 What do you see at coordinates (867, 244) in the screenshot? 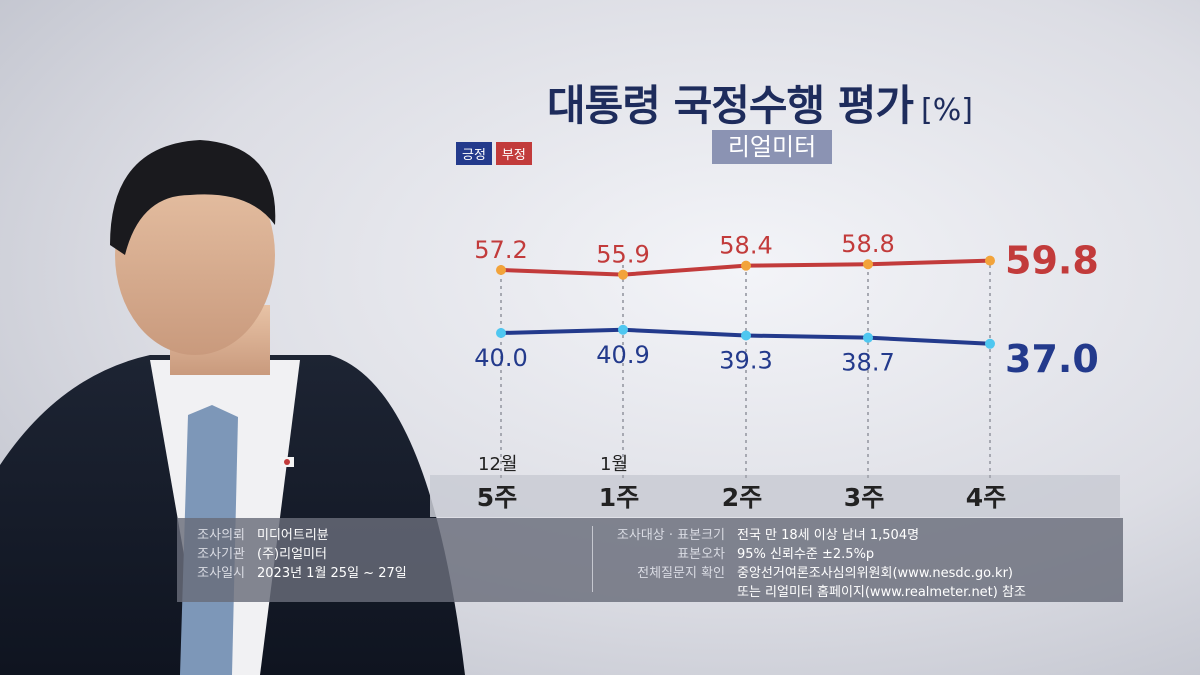
I see `negative-label: 58.8` at bounding box center [867, 244].